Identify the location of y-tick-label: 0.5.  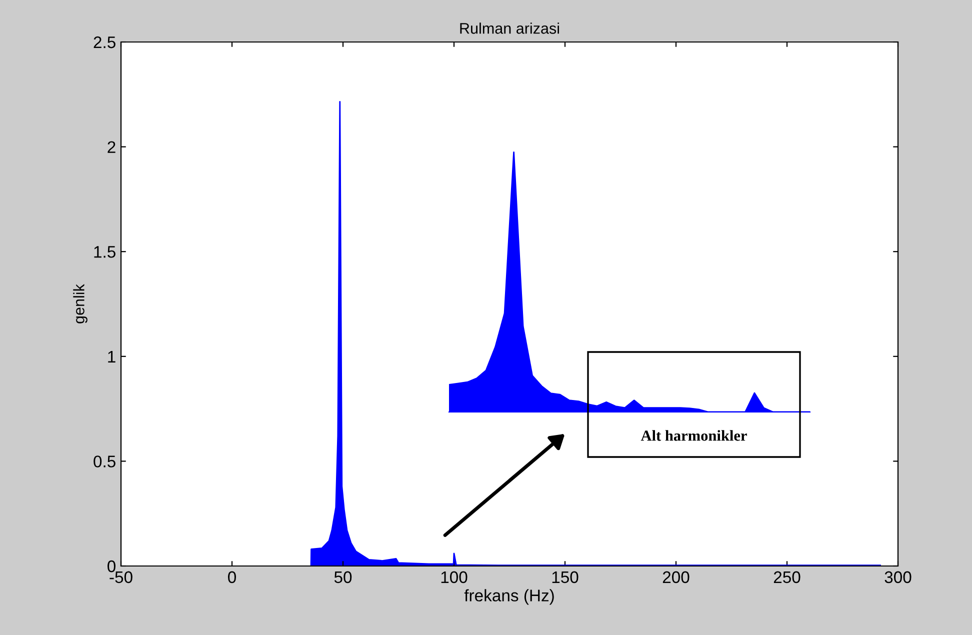
(105, 462).